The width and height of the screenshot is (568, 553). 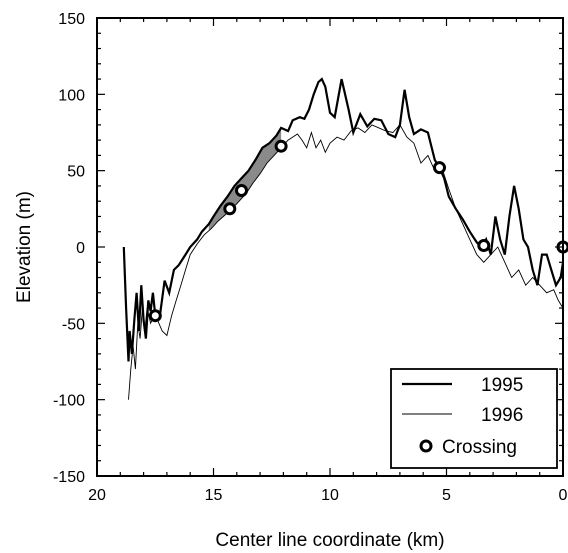 What do you see at coordinates (214, 495) in the screenshot?
I see `x-tick-label: 15` at bounding box center [214, 495].